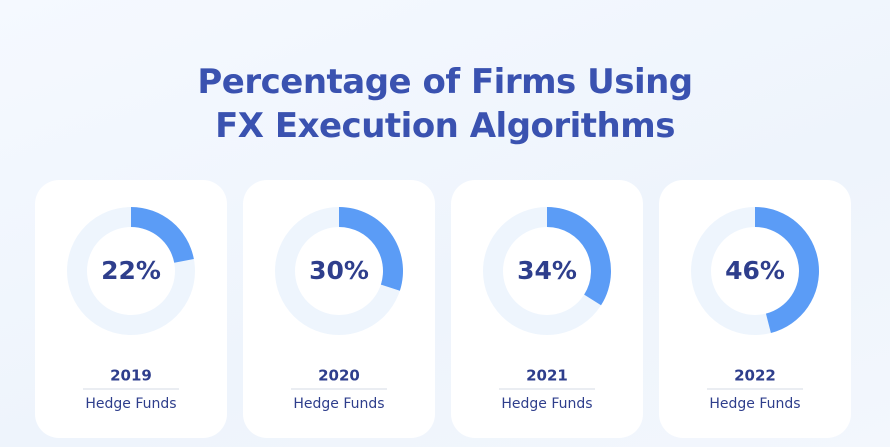 The image size is (890, 447). I want to click on value-label: 30%, so click(339, 270).